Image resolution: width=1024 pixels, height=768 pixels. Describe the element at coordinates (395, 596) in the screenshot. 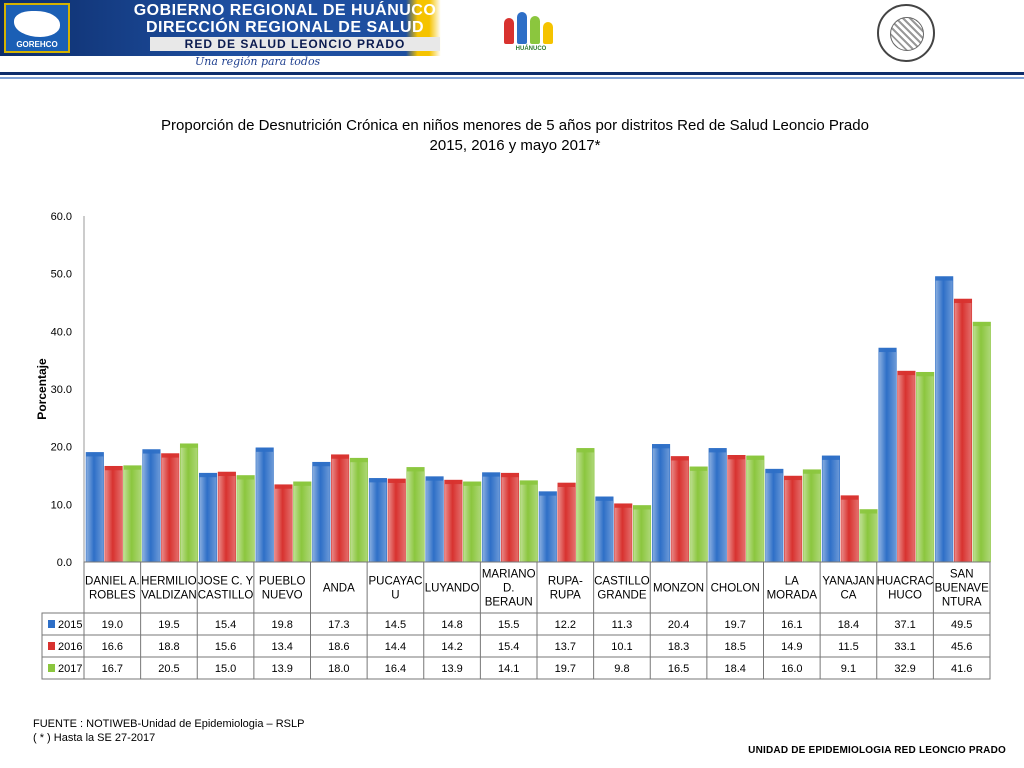

I see `category-label: U` at that location.